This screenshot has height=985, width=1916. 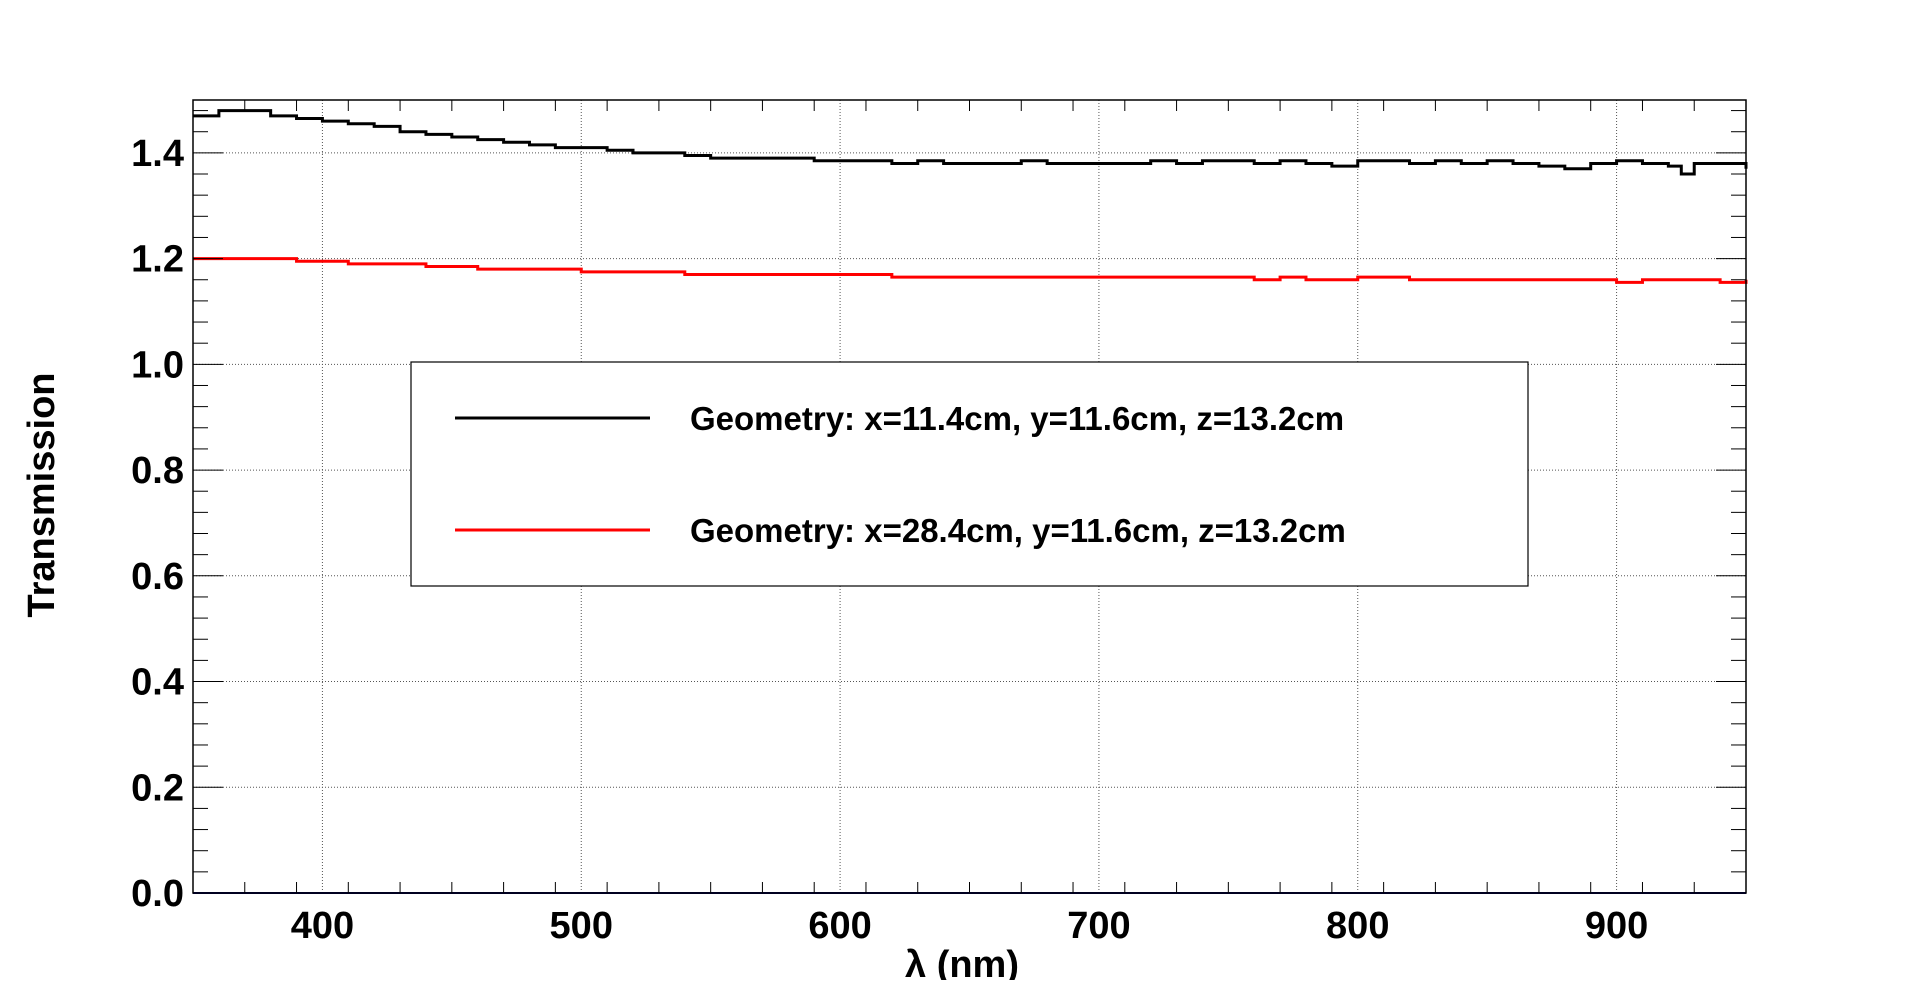 I want to click on y-tick-label: 0.8, so click(x=157, y=471).